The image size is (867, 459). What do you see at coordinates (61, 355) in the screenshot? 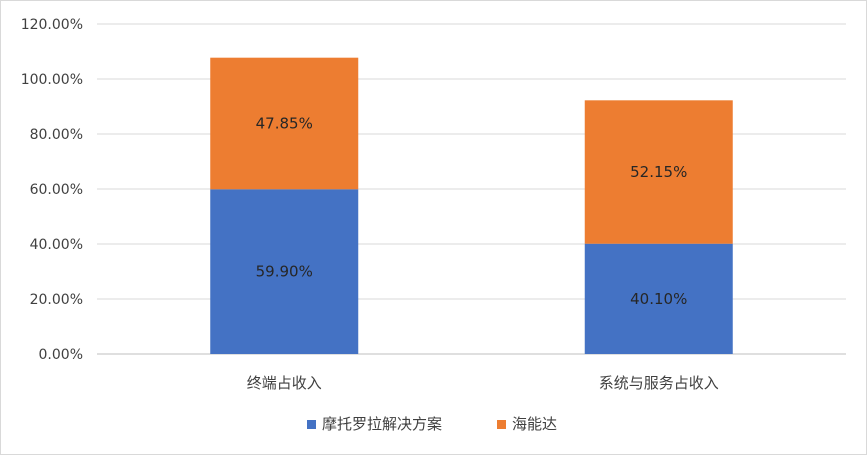
I see `y-tick-label: 0.00%` at bounding box center [61, 355].